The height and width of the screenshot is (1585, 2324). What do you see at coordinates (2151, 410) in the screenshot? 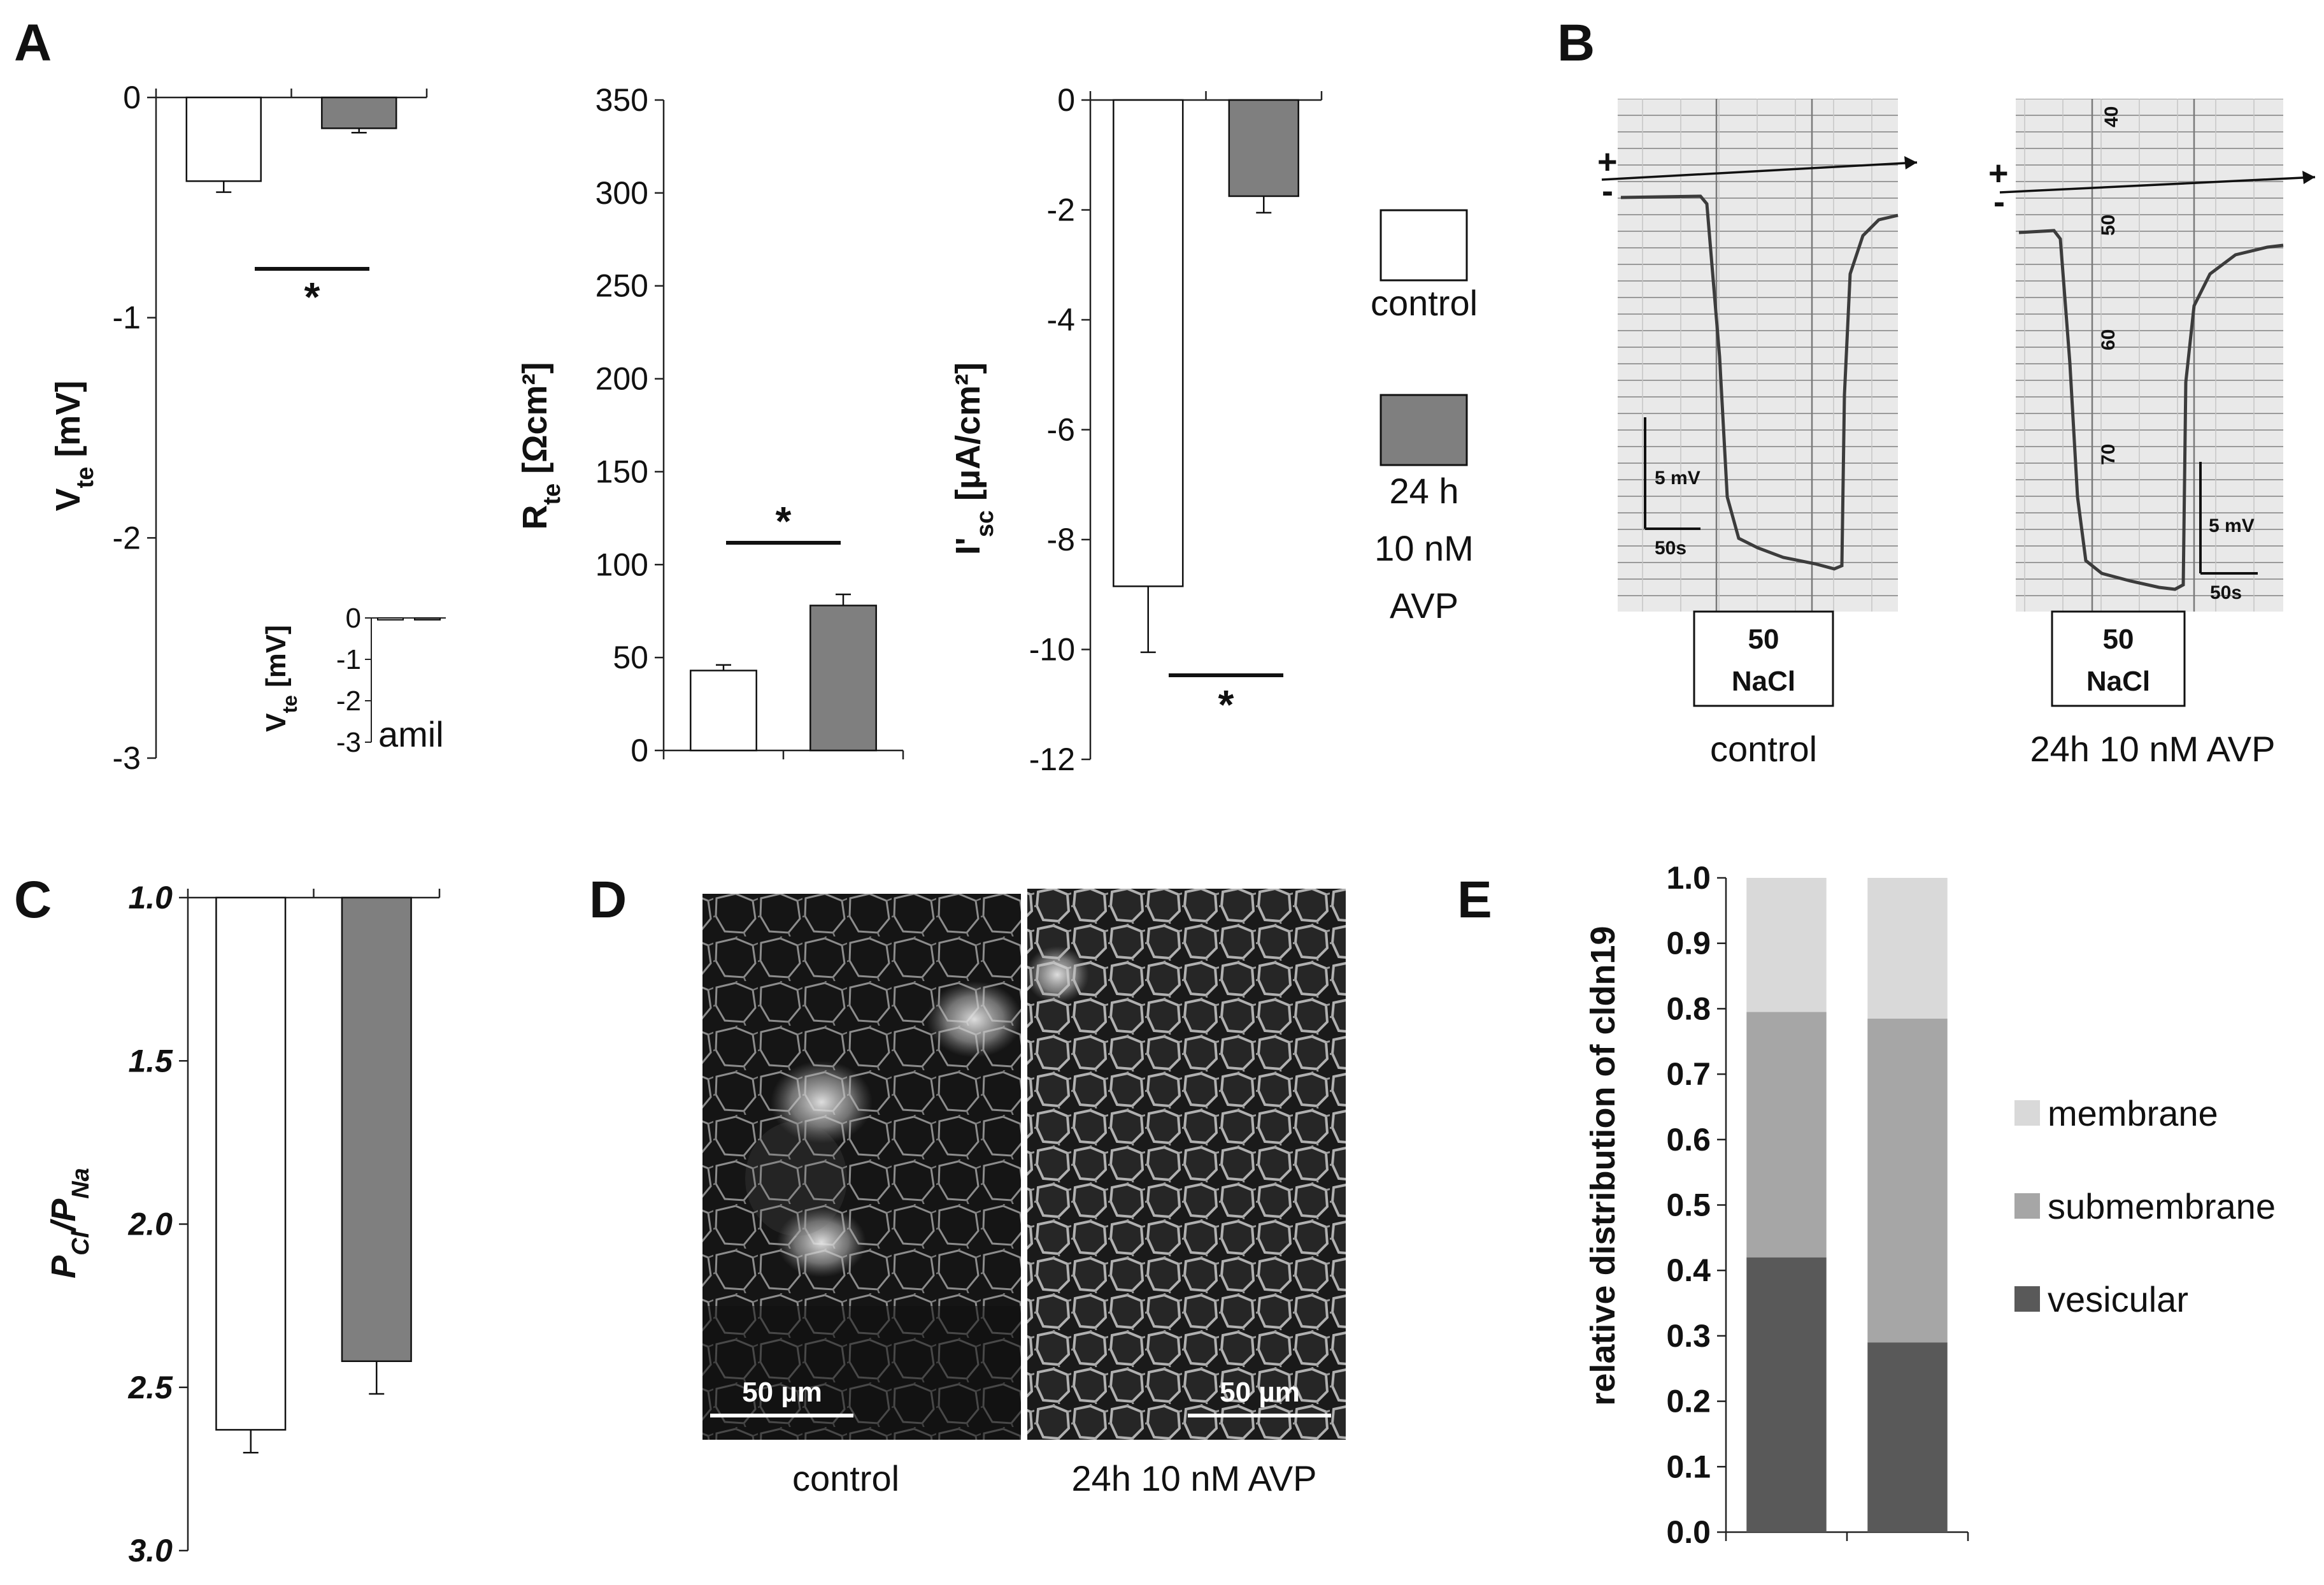
I see `trace-line-avp` at bounding box center [2151, 410].